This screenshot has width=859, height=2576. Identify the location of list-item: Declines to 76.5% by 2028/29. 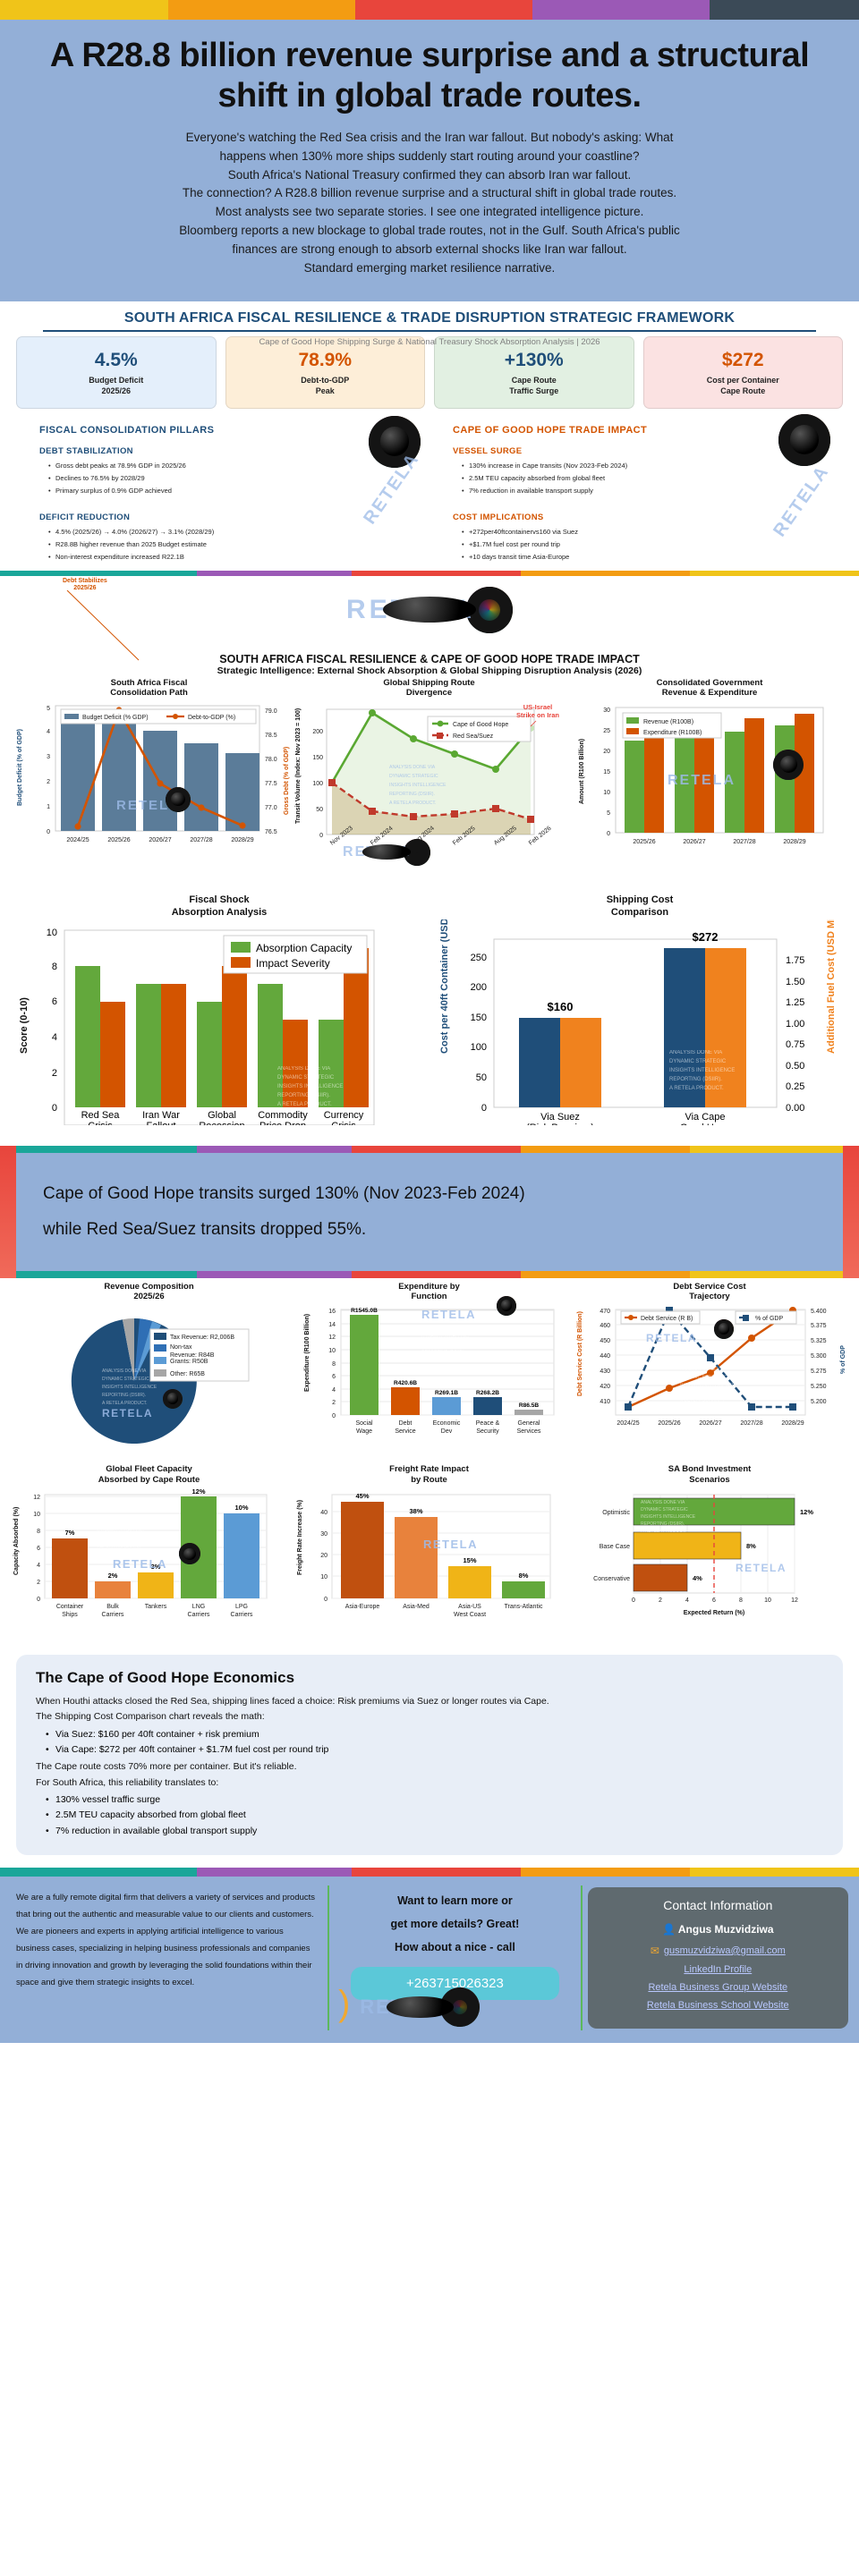
(232, 478).